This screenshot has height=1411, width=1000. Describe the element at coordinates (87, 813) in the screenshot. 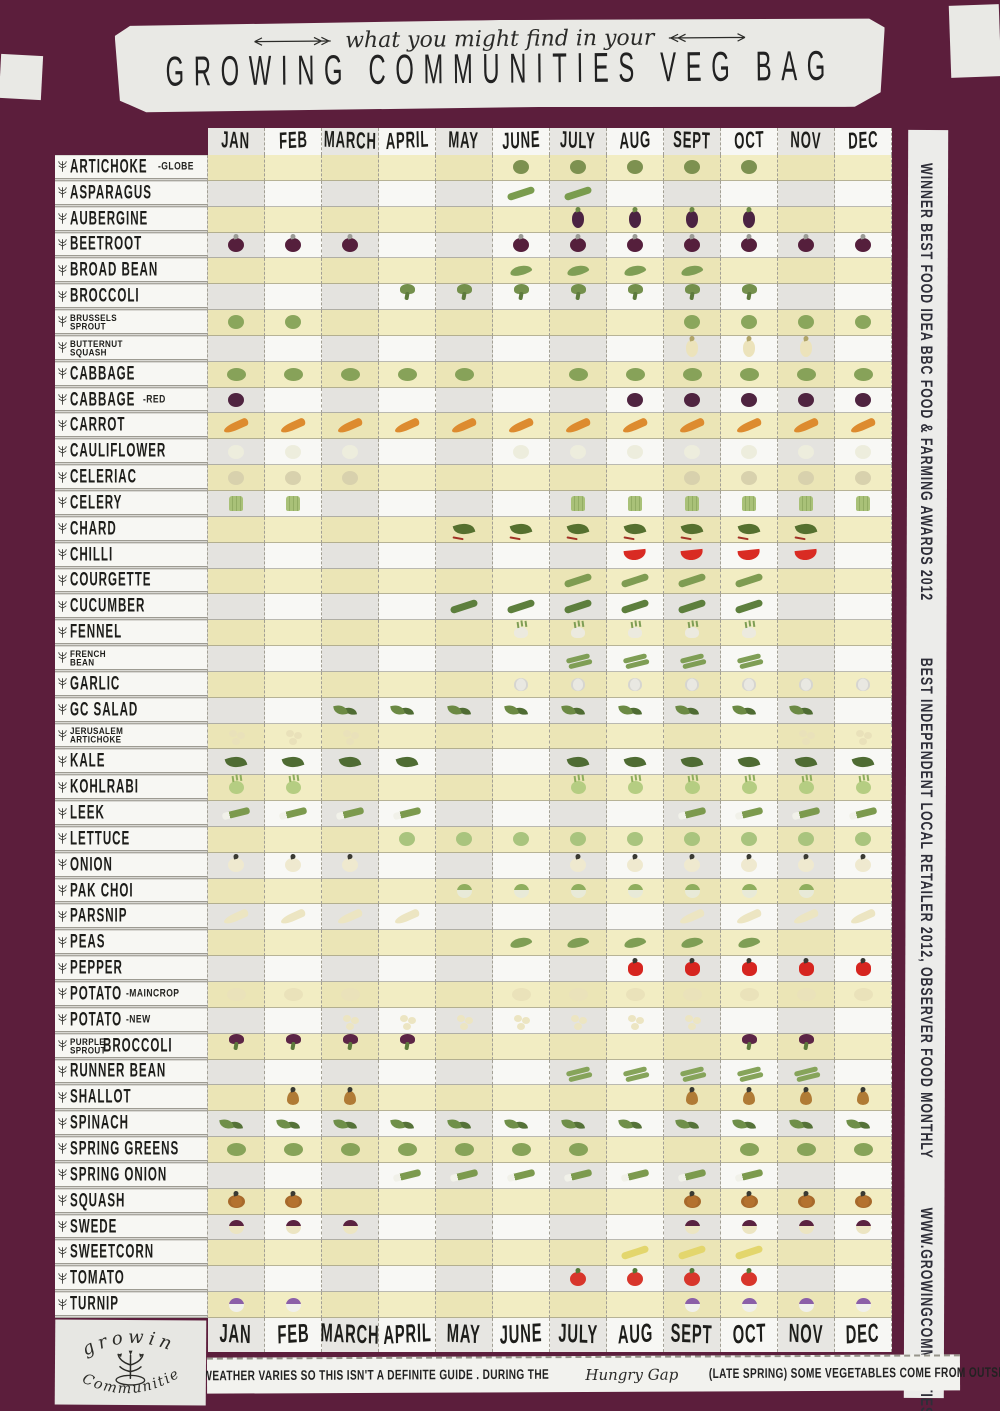

I see `veg-name: LEEK` at that location.